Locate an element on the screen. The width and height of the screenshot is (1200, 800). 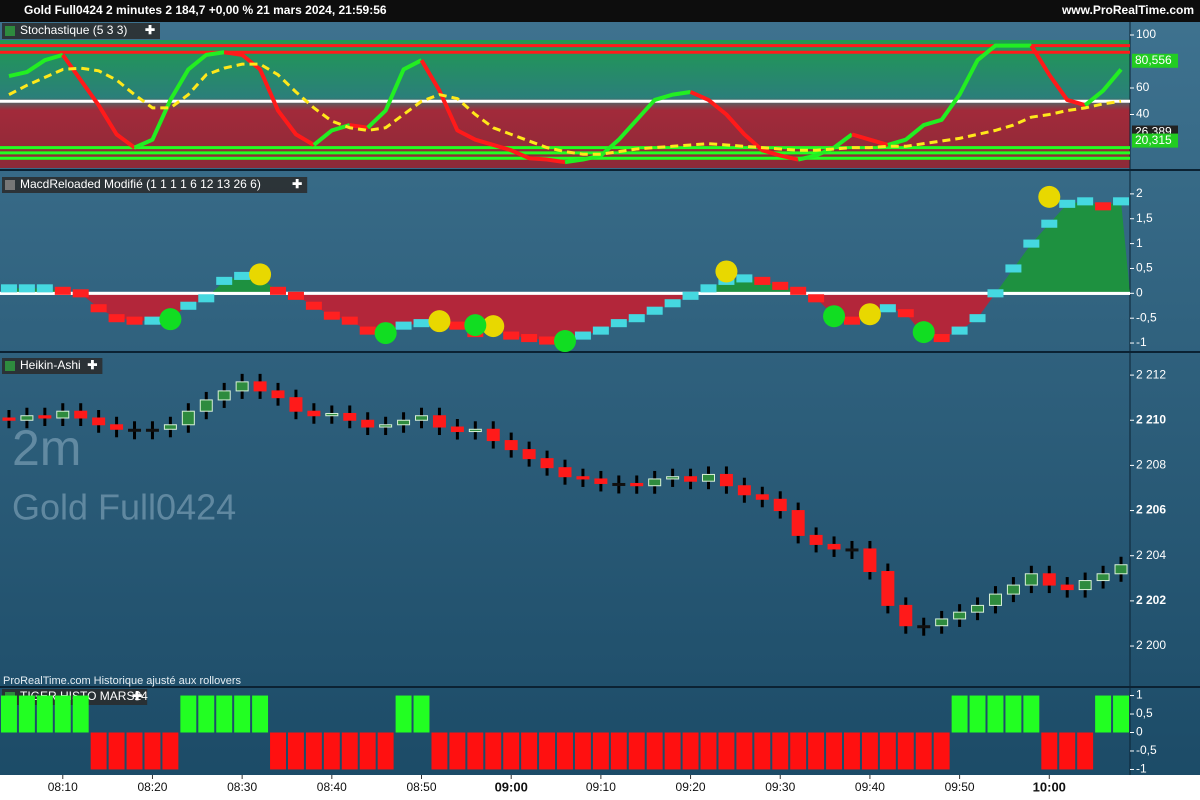
watermark-period: 2m is located at coordinates (46, 448).